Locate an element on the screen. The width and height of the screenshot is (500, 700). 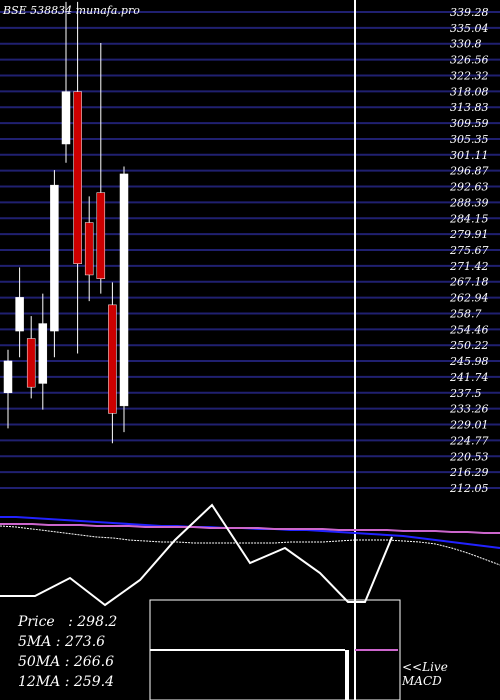
price-level-label: 301.11 is located at coordinates (469, 155).